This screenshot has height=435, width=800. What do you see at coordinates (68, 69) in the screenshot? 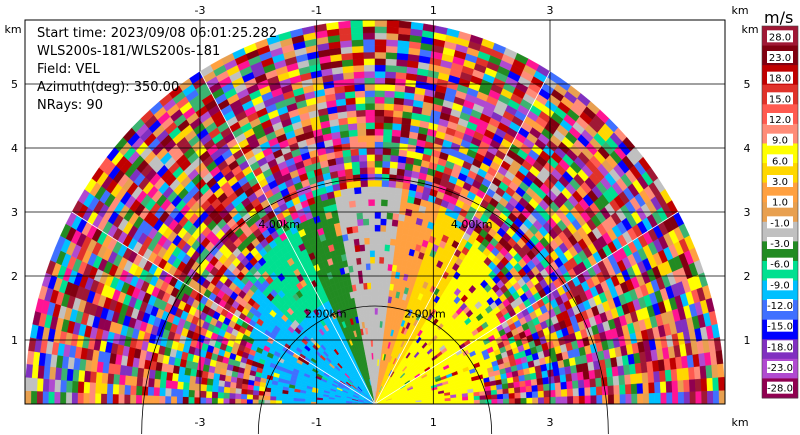
I see `field-label: Field: VEL` at bounding box center [68, 69].